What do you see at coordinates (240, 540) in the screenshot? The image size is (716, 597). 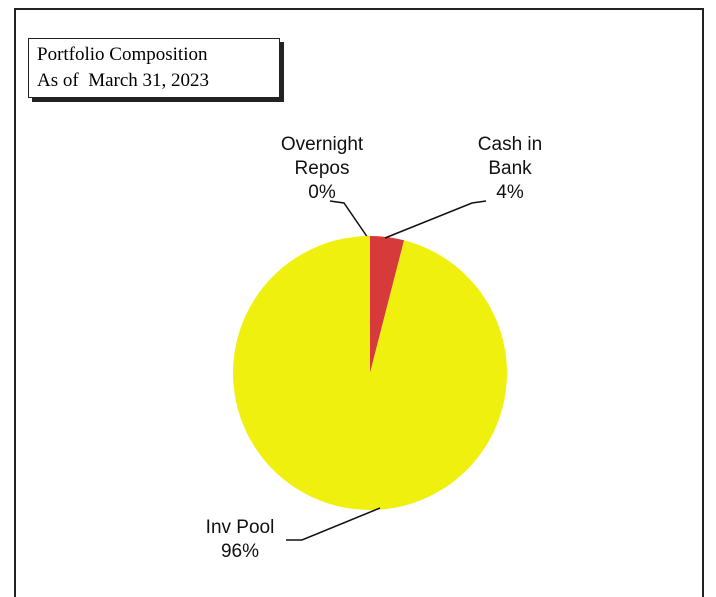 I see `slice-label: Inv Pool 96%` at bounding box center [240, 540].